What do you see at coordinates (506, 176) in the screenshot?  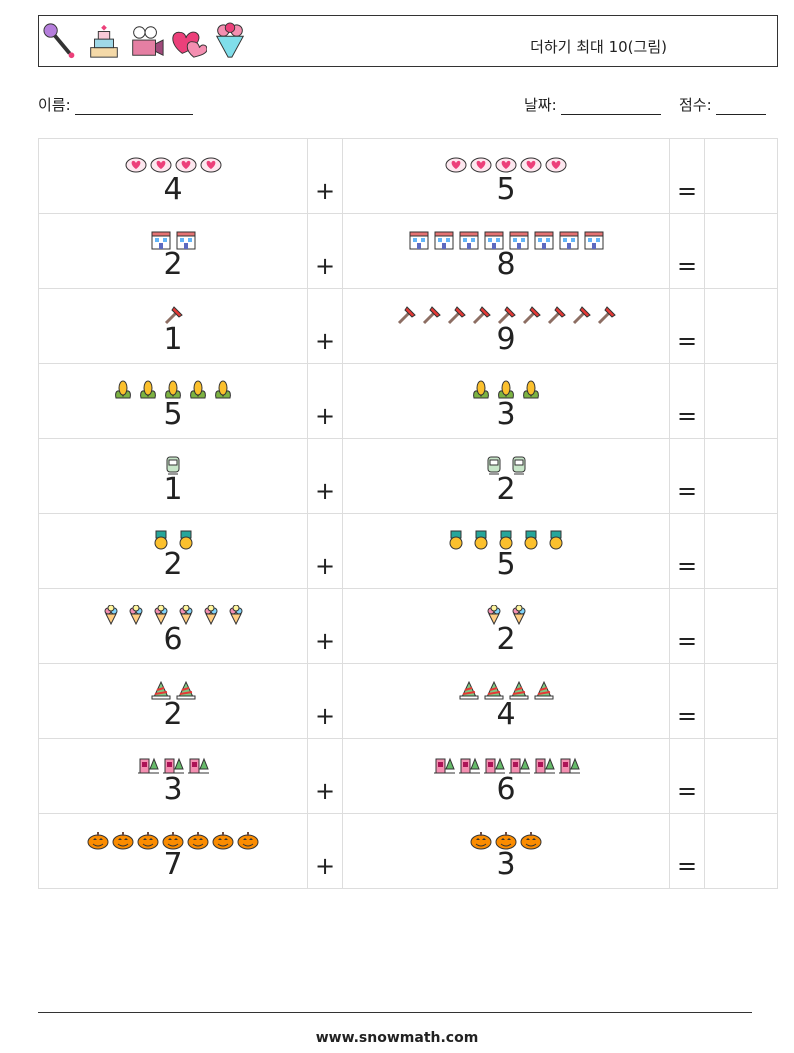 I see `addend-b-cell: 5` at bounding box center [506, 176].